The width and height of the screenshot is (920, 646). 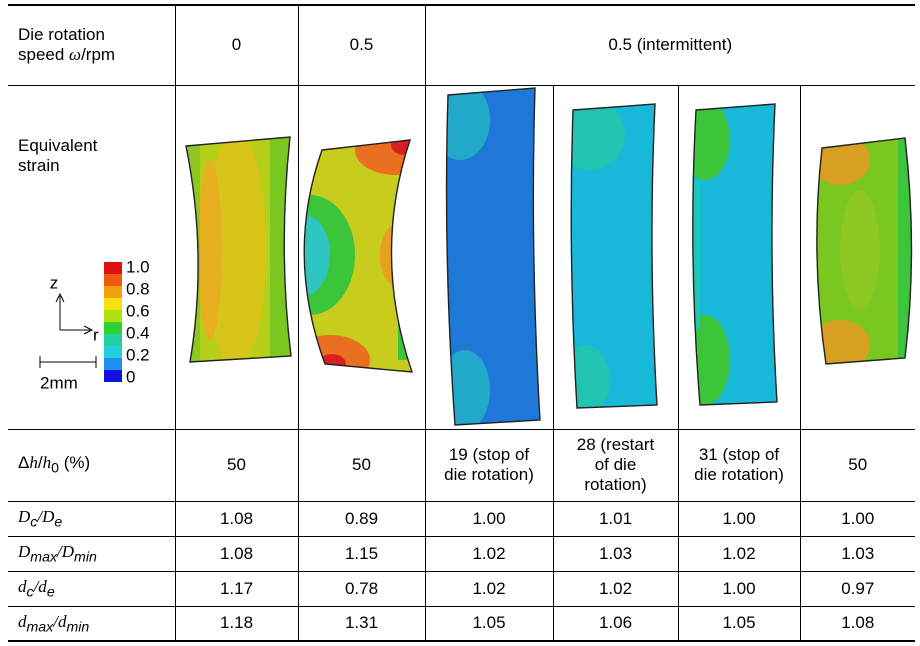 I want to click on data-row: dmax/dmin 1.18 1.31 1.05 1.06 1.05 1.08, so click(x=462, y=623).